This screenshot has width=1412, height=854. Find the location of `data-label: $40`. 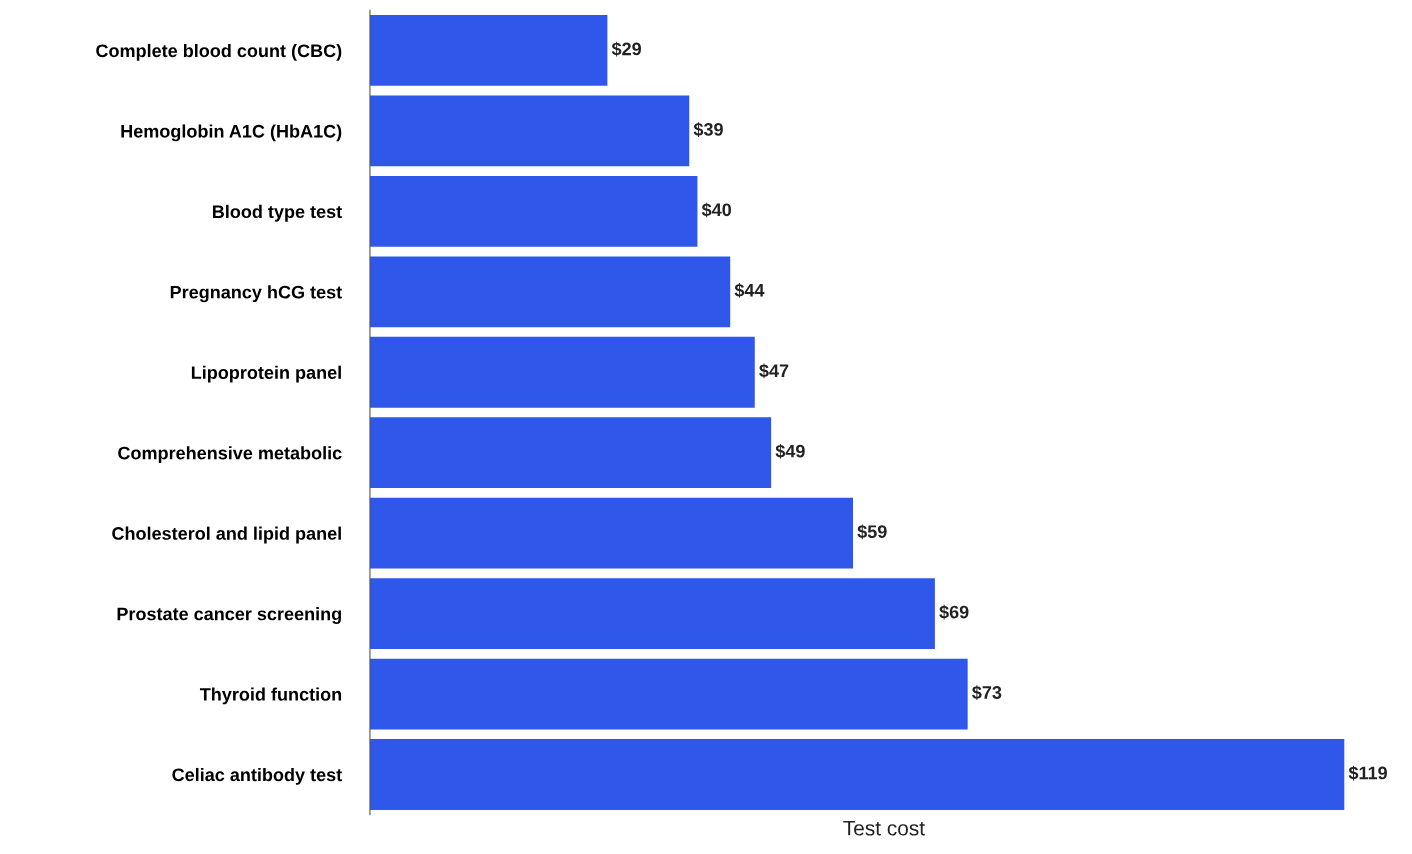

data-label: $40 is located at coordinates (716, 210).